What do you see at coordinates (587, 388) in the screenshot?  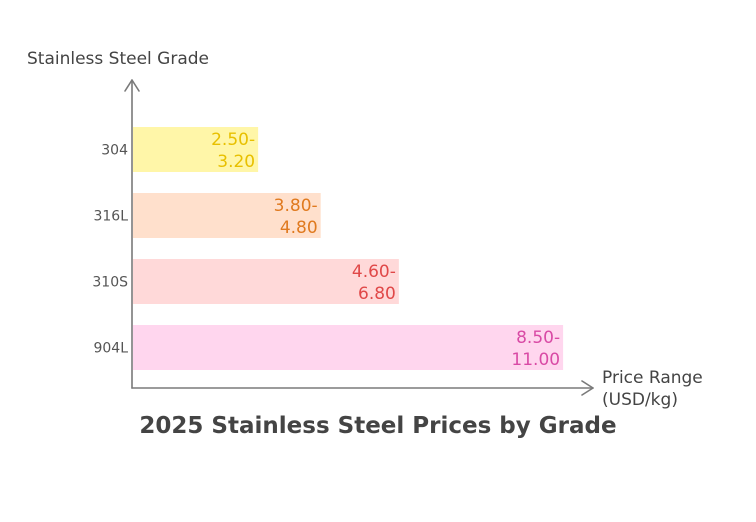 I see `x-axis-arrowhead` at bounding box center [587, 388].